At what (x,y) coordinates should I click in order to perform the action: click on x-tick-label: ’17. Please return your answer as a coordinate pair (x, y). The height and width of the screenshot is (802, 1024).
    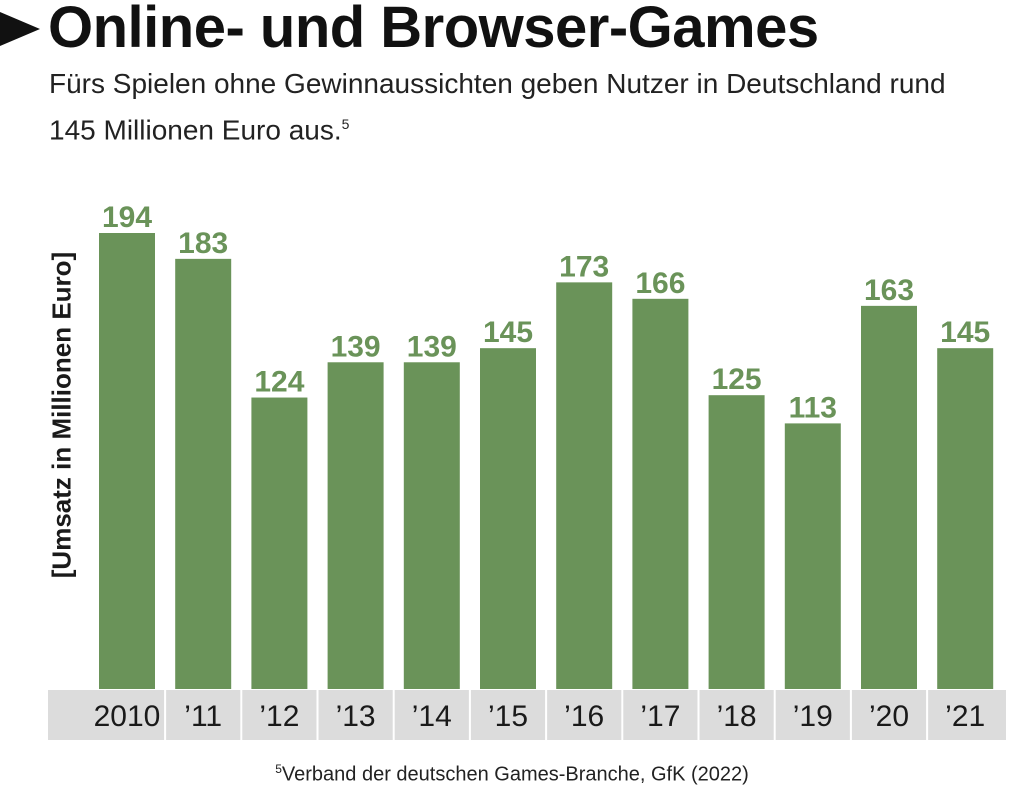
    Looking at the image, I should click on (660, 716).